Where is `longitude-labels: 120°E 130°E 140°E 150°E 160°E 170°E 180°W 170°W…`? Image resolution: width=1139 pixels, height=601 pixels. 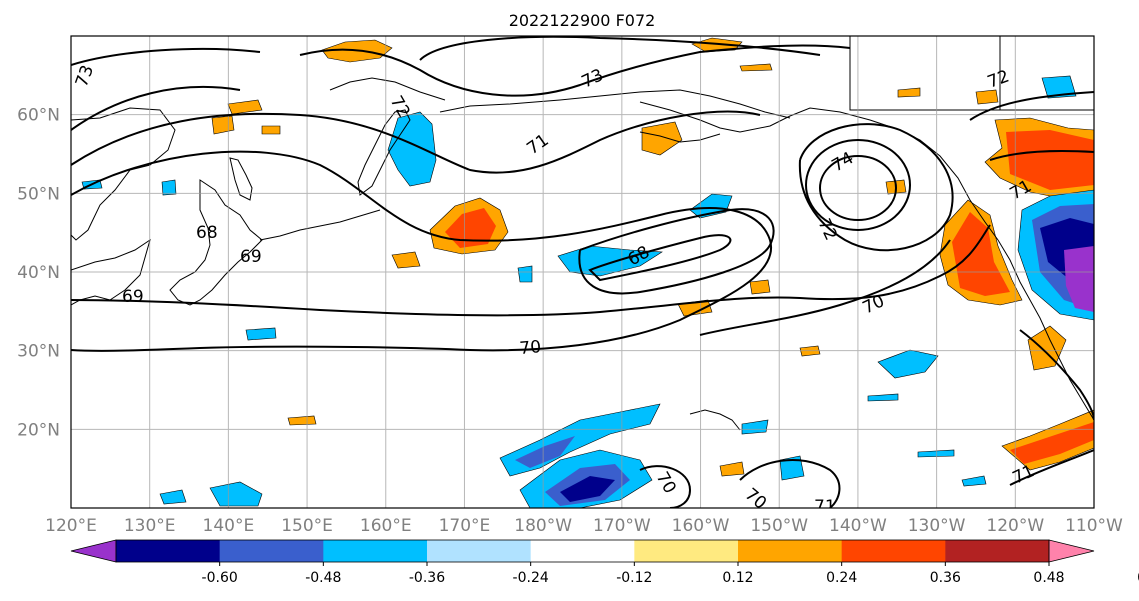
longitude-labels: 120°E 130°E 140°E 150°E 160°E 170°E 180°W 170°W… is located at coordinates (584, 526).